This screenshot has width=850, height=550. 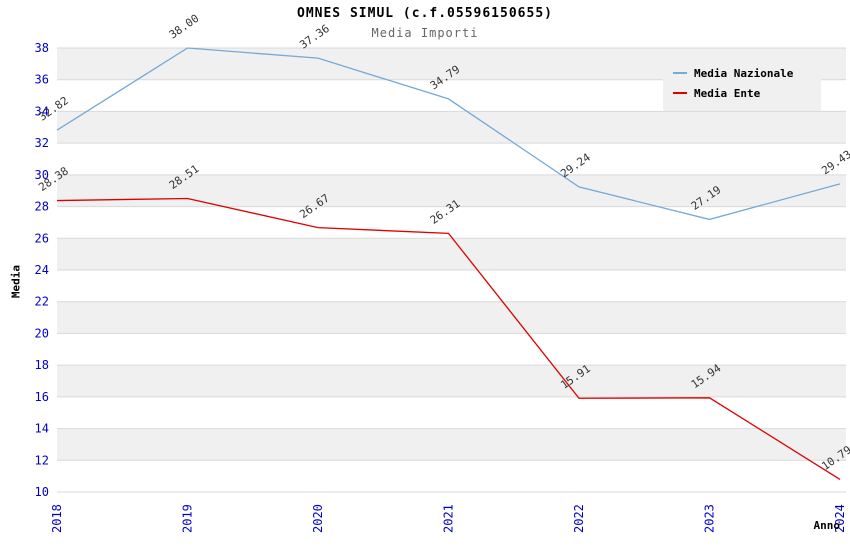 I want to click on y-tick-label: 32, so click(x=42, y=143).